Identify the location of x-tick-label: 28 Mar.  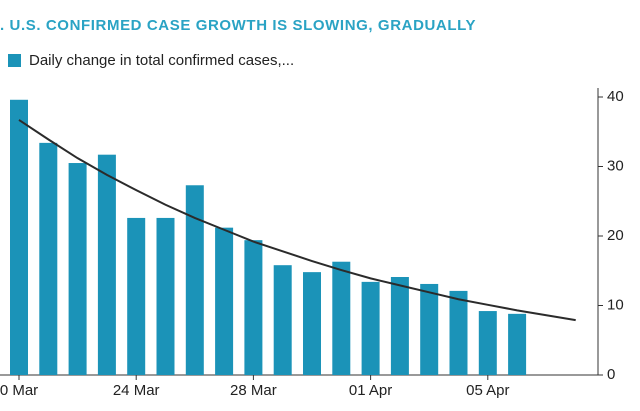
(253, 390).